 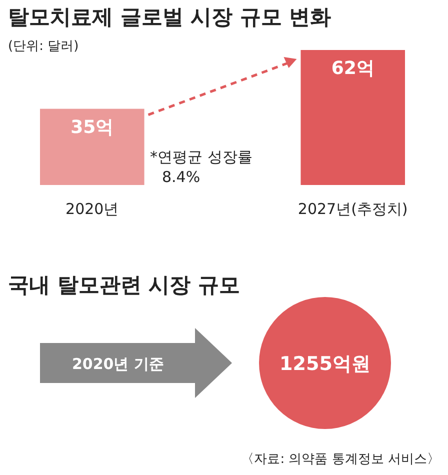 What do you see at coordinates (340, 459) in the screenshot?
I see `text: 〈자료: 의약품 통계정보 서비스〉` at bounding box center [340, 459].